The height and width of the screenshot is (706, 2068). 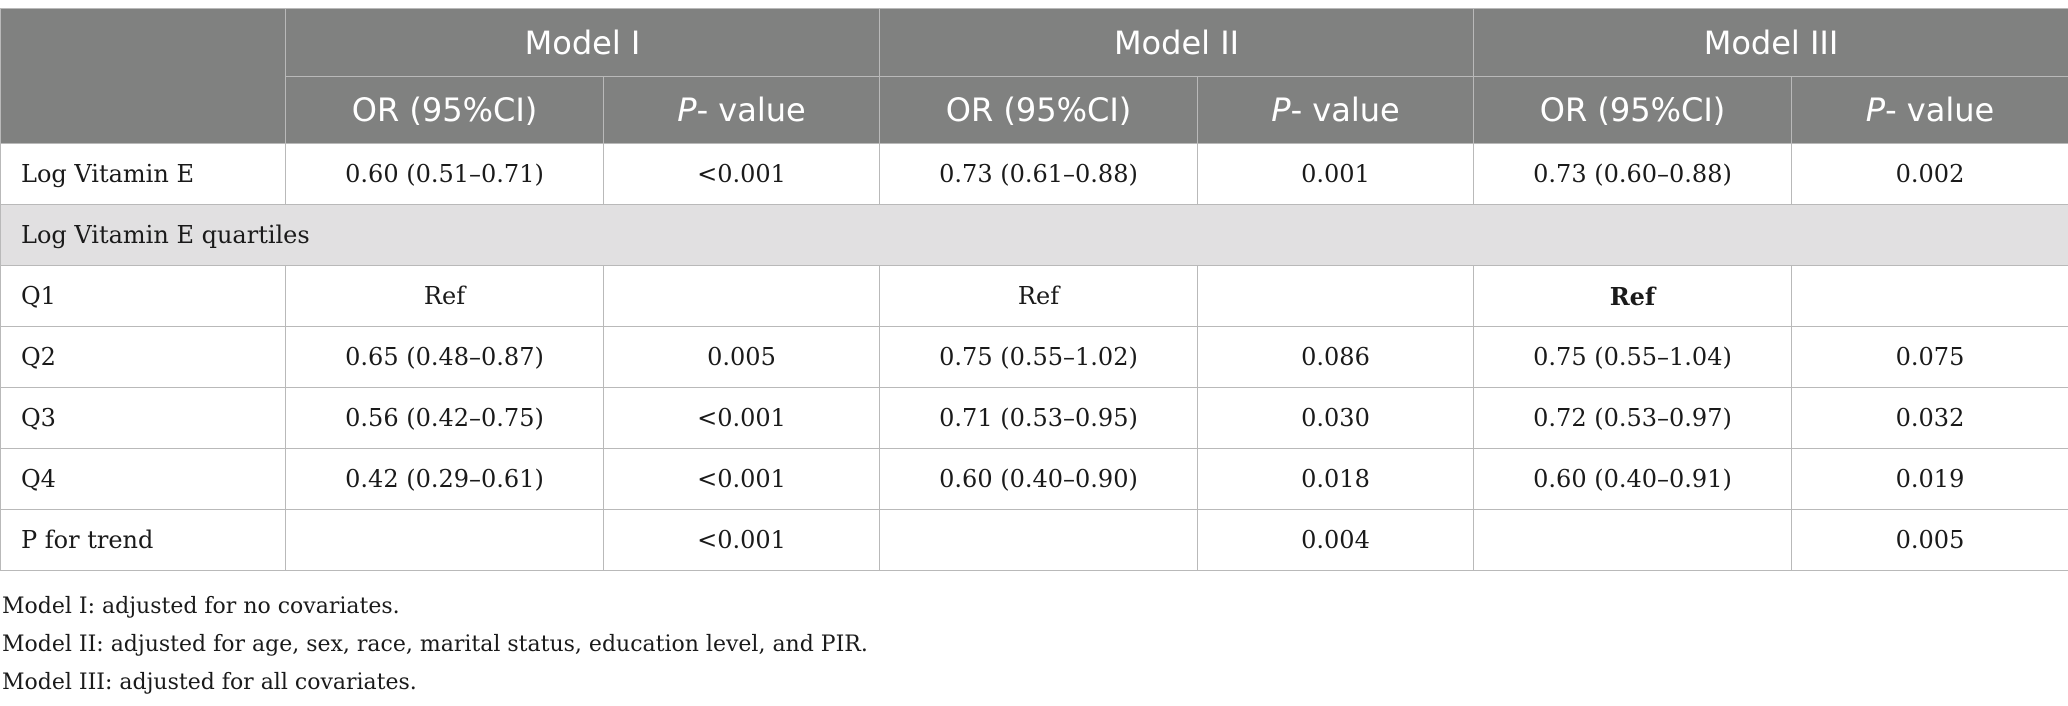 What do you see at coordinates (143, 357) in the screenshot?
I see `row-label: Q2` at bounding box center [143, 357].